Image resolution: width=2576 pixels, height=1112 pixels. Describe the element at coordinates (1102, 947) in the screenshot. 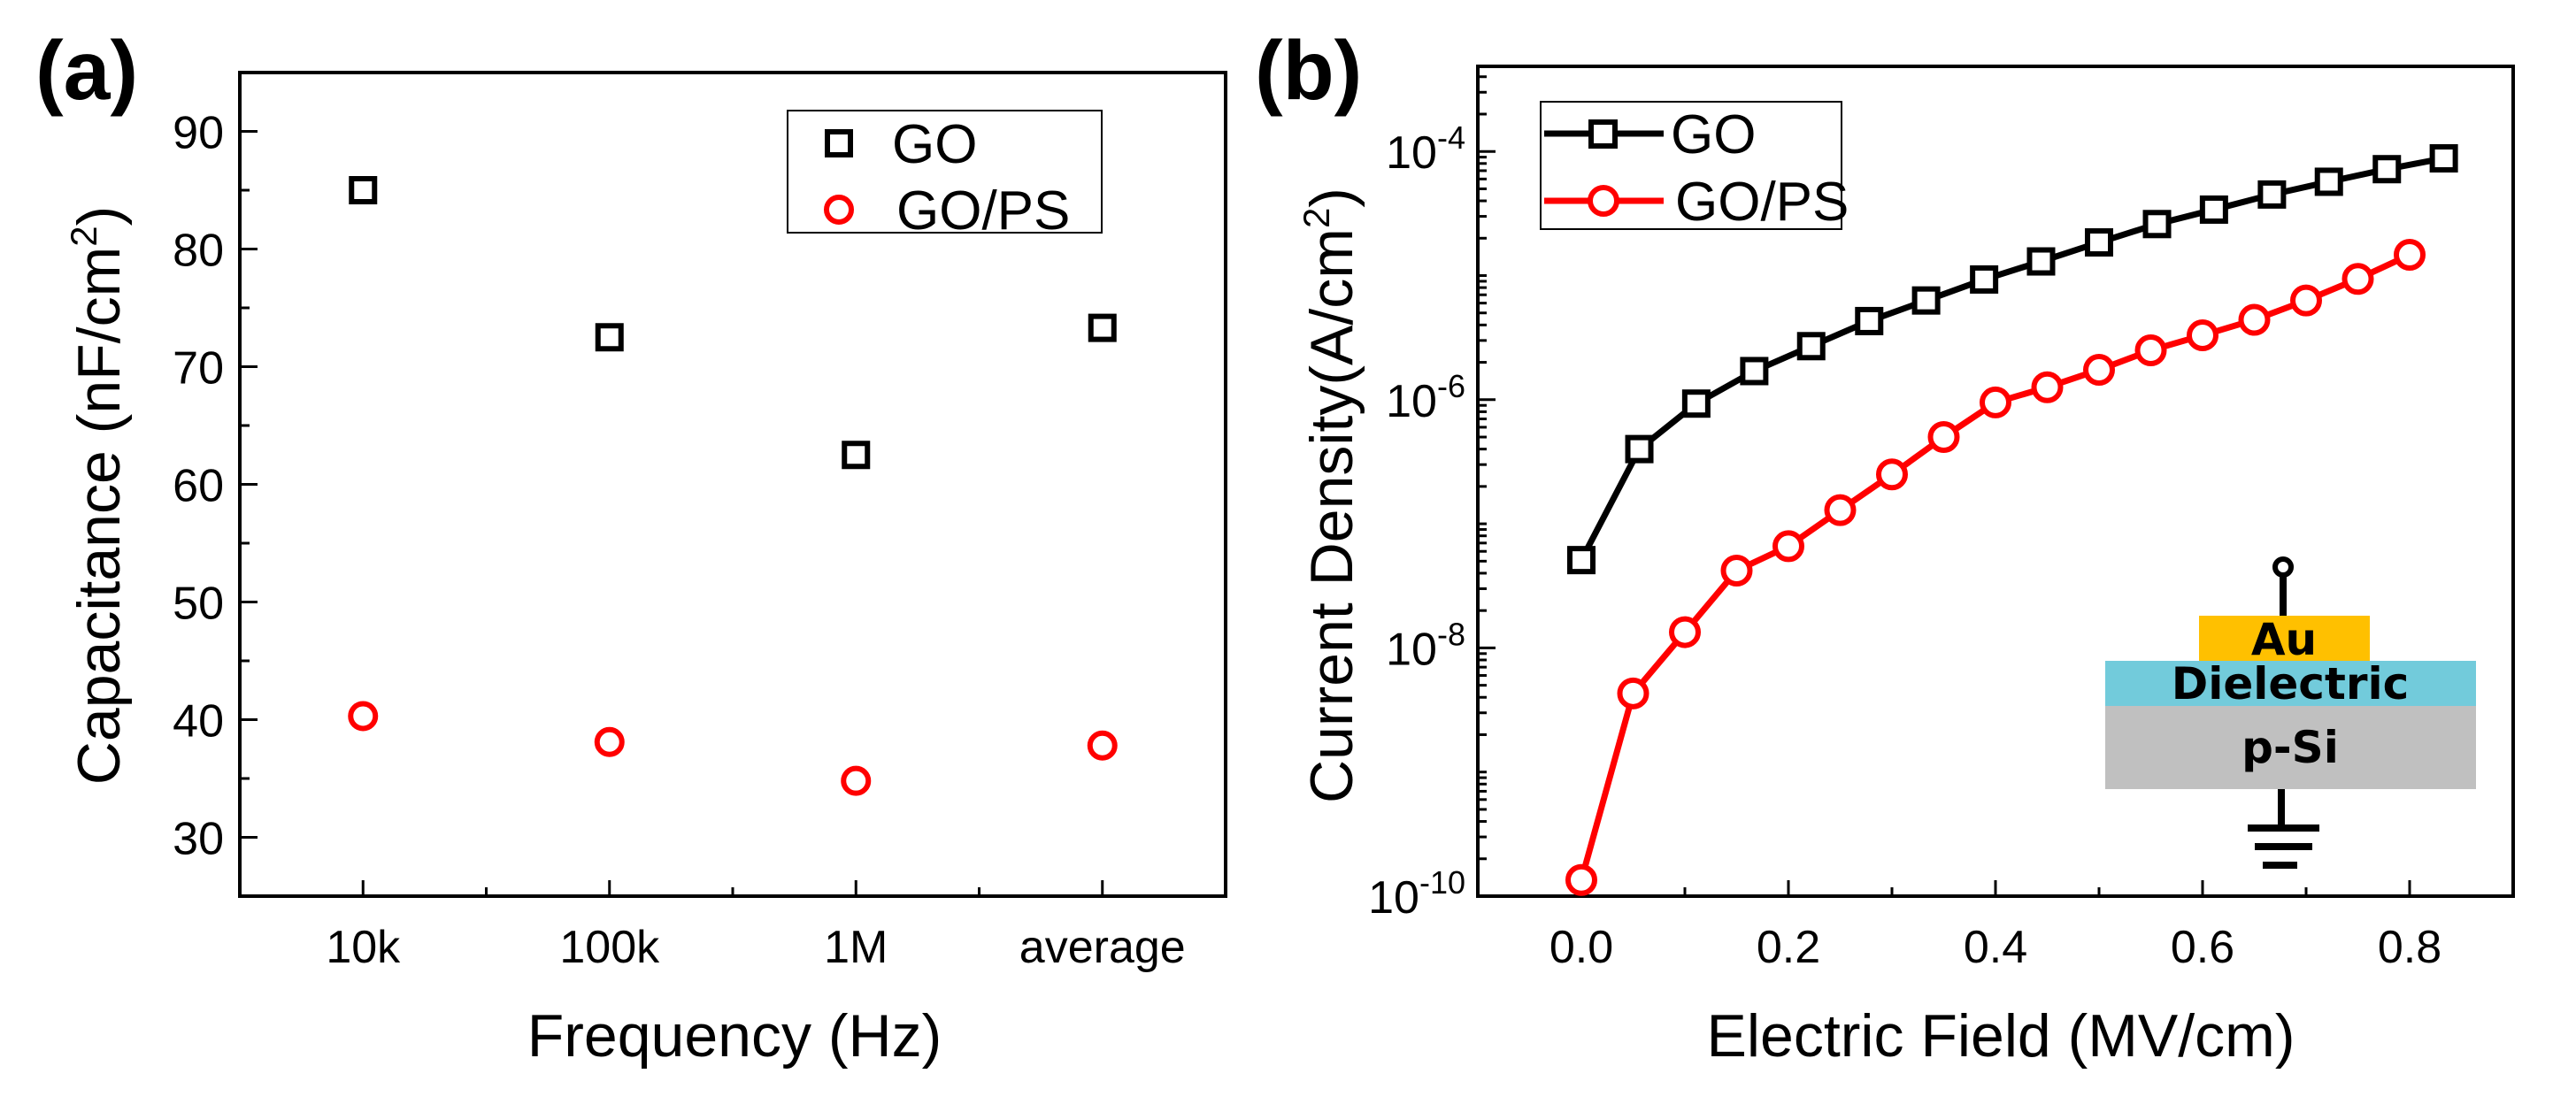

I see `x-tick-label: average` at that location.